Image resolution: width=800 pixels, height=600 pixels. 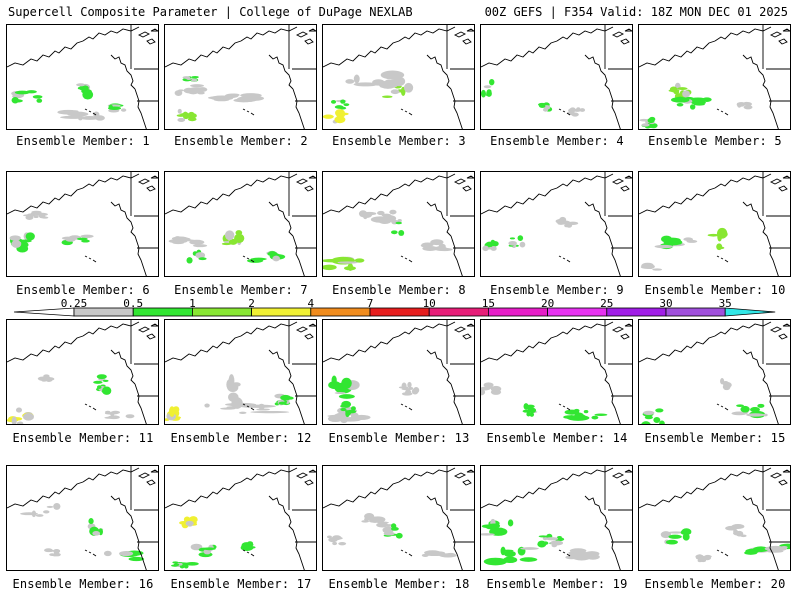 What do you see at coordinates (83, 290) in the screenshot?
I see `ensemble-member-label: Ensemble Member: 6` at bounding box center [83, 290].